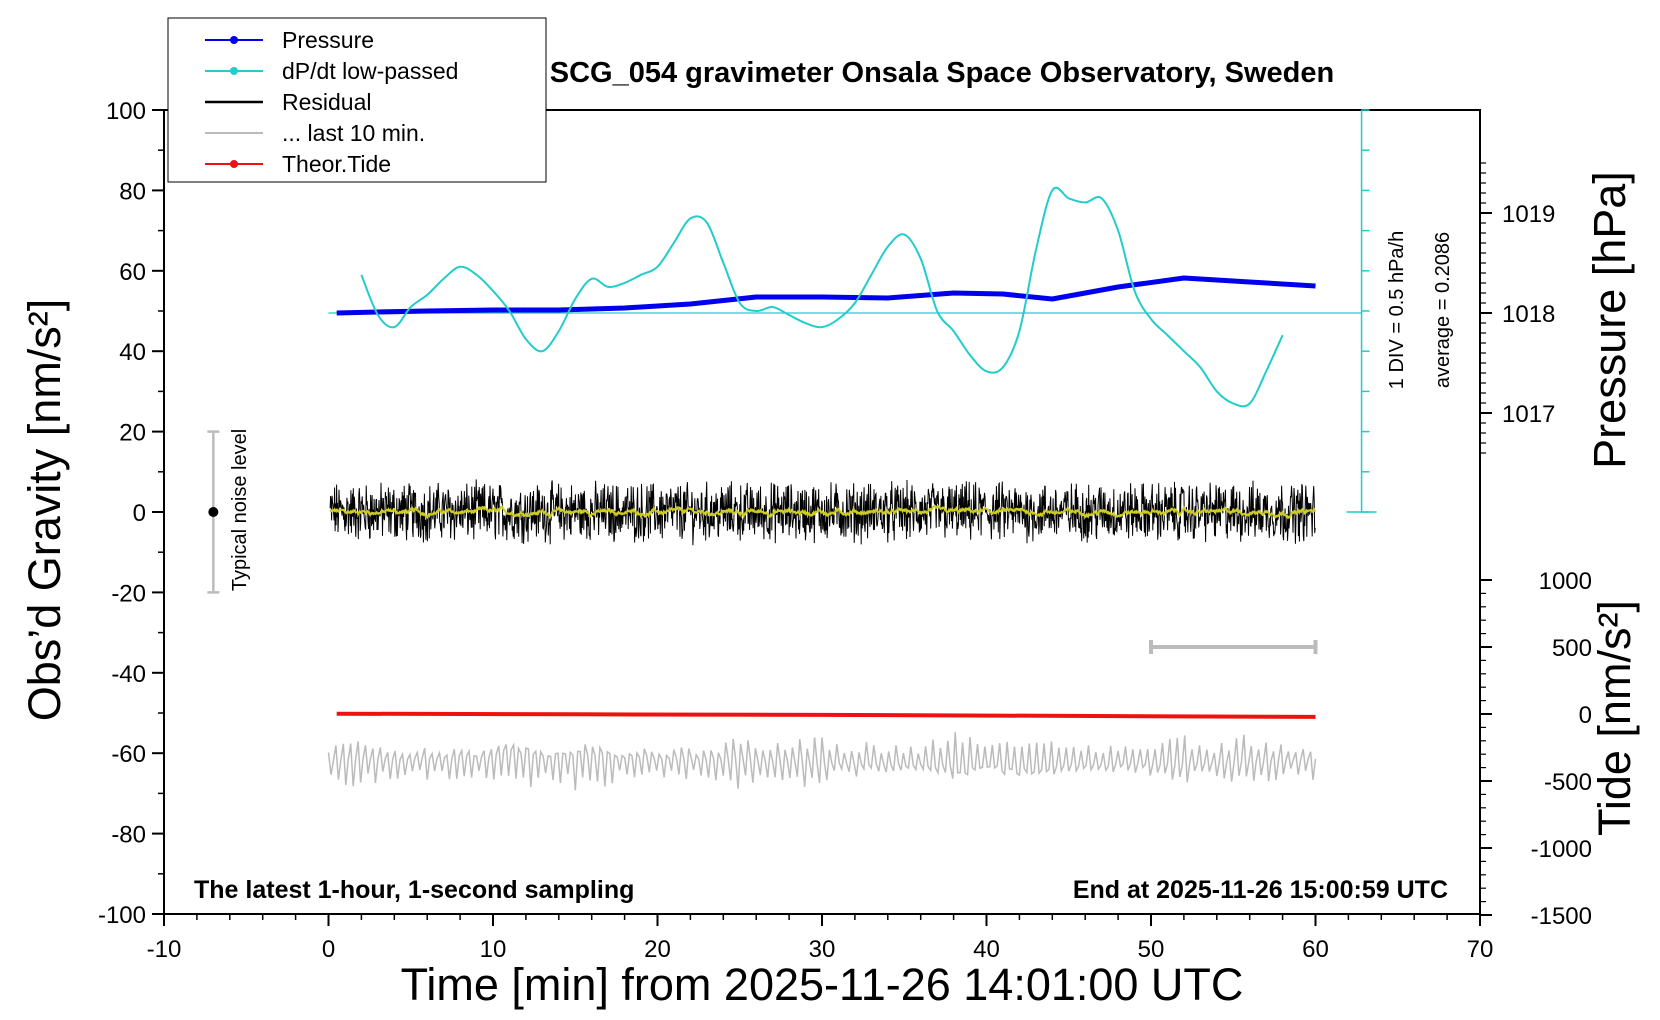  What do you see at coordinates (44, 510) in the screenshot?
I see `y-axis-label-gravity: Obs’d Gravity [nm/s²]` at bounding box center [44, 510].